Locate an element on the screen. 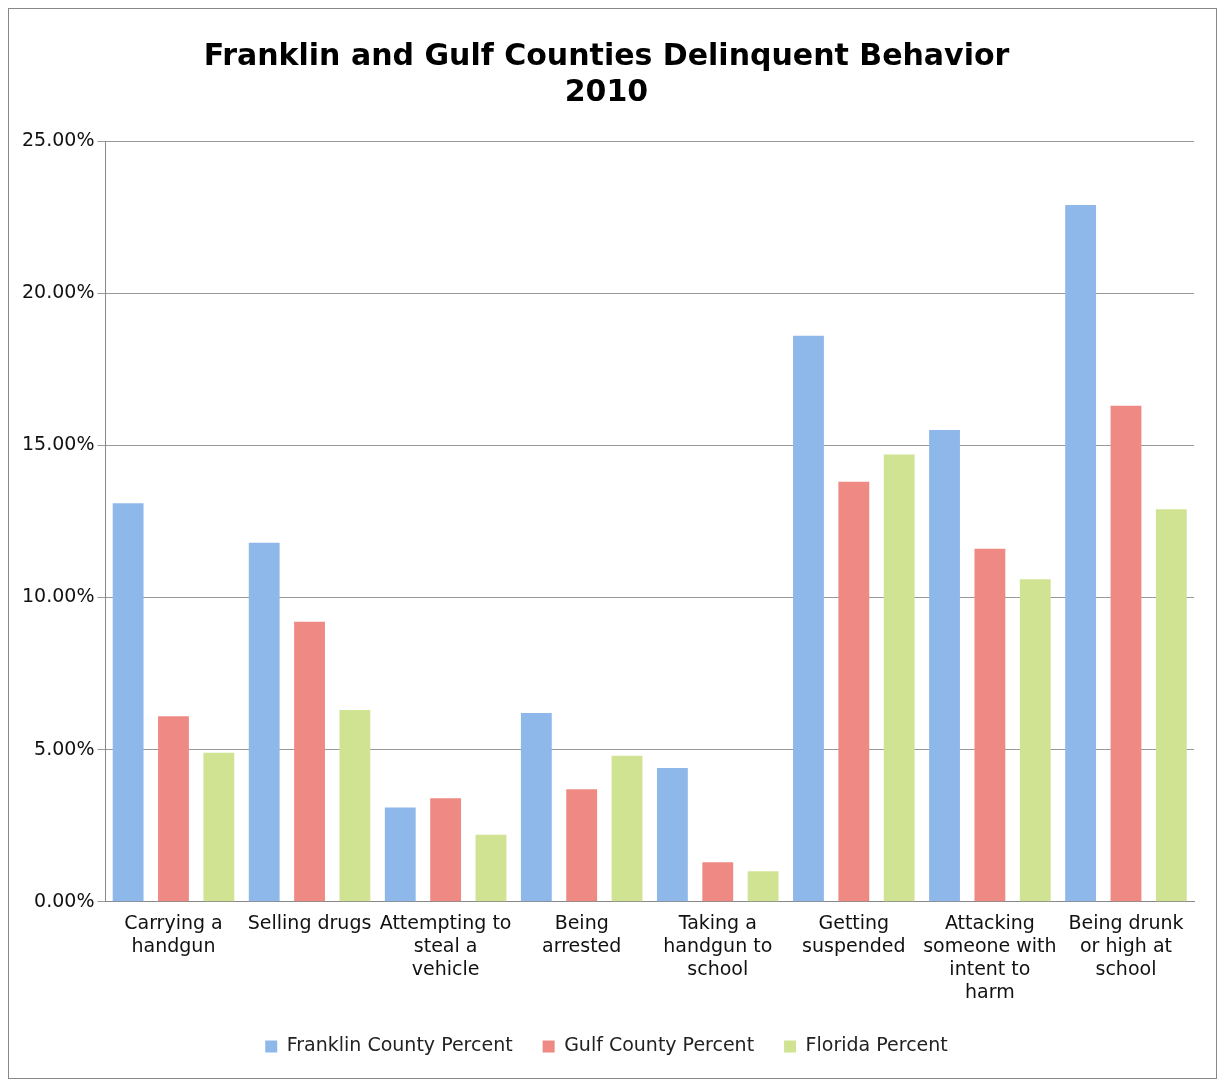 The width and height of the screenshot is (1229, 1091). x-tick-label: Attempting to steal a vehicle is located at coordinates (445, 945).